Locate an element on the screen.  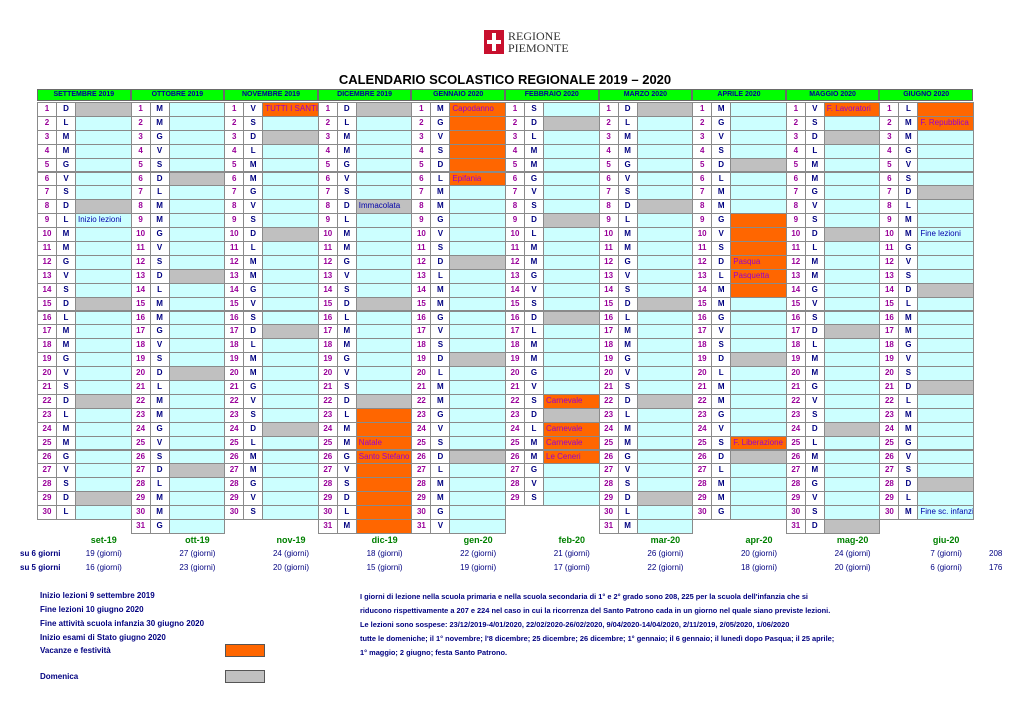
day-number: 26 is located at coordinates (795, 457).